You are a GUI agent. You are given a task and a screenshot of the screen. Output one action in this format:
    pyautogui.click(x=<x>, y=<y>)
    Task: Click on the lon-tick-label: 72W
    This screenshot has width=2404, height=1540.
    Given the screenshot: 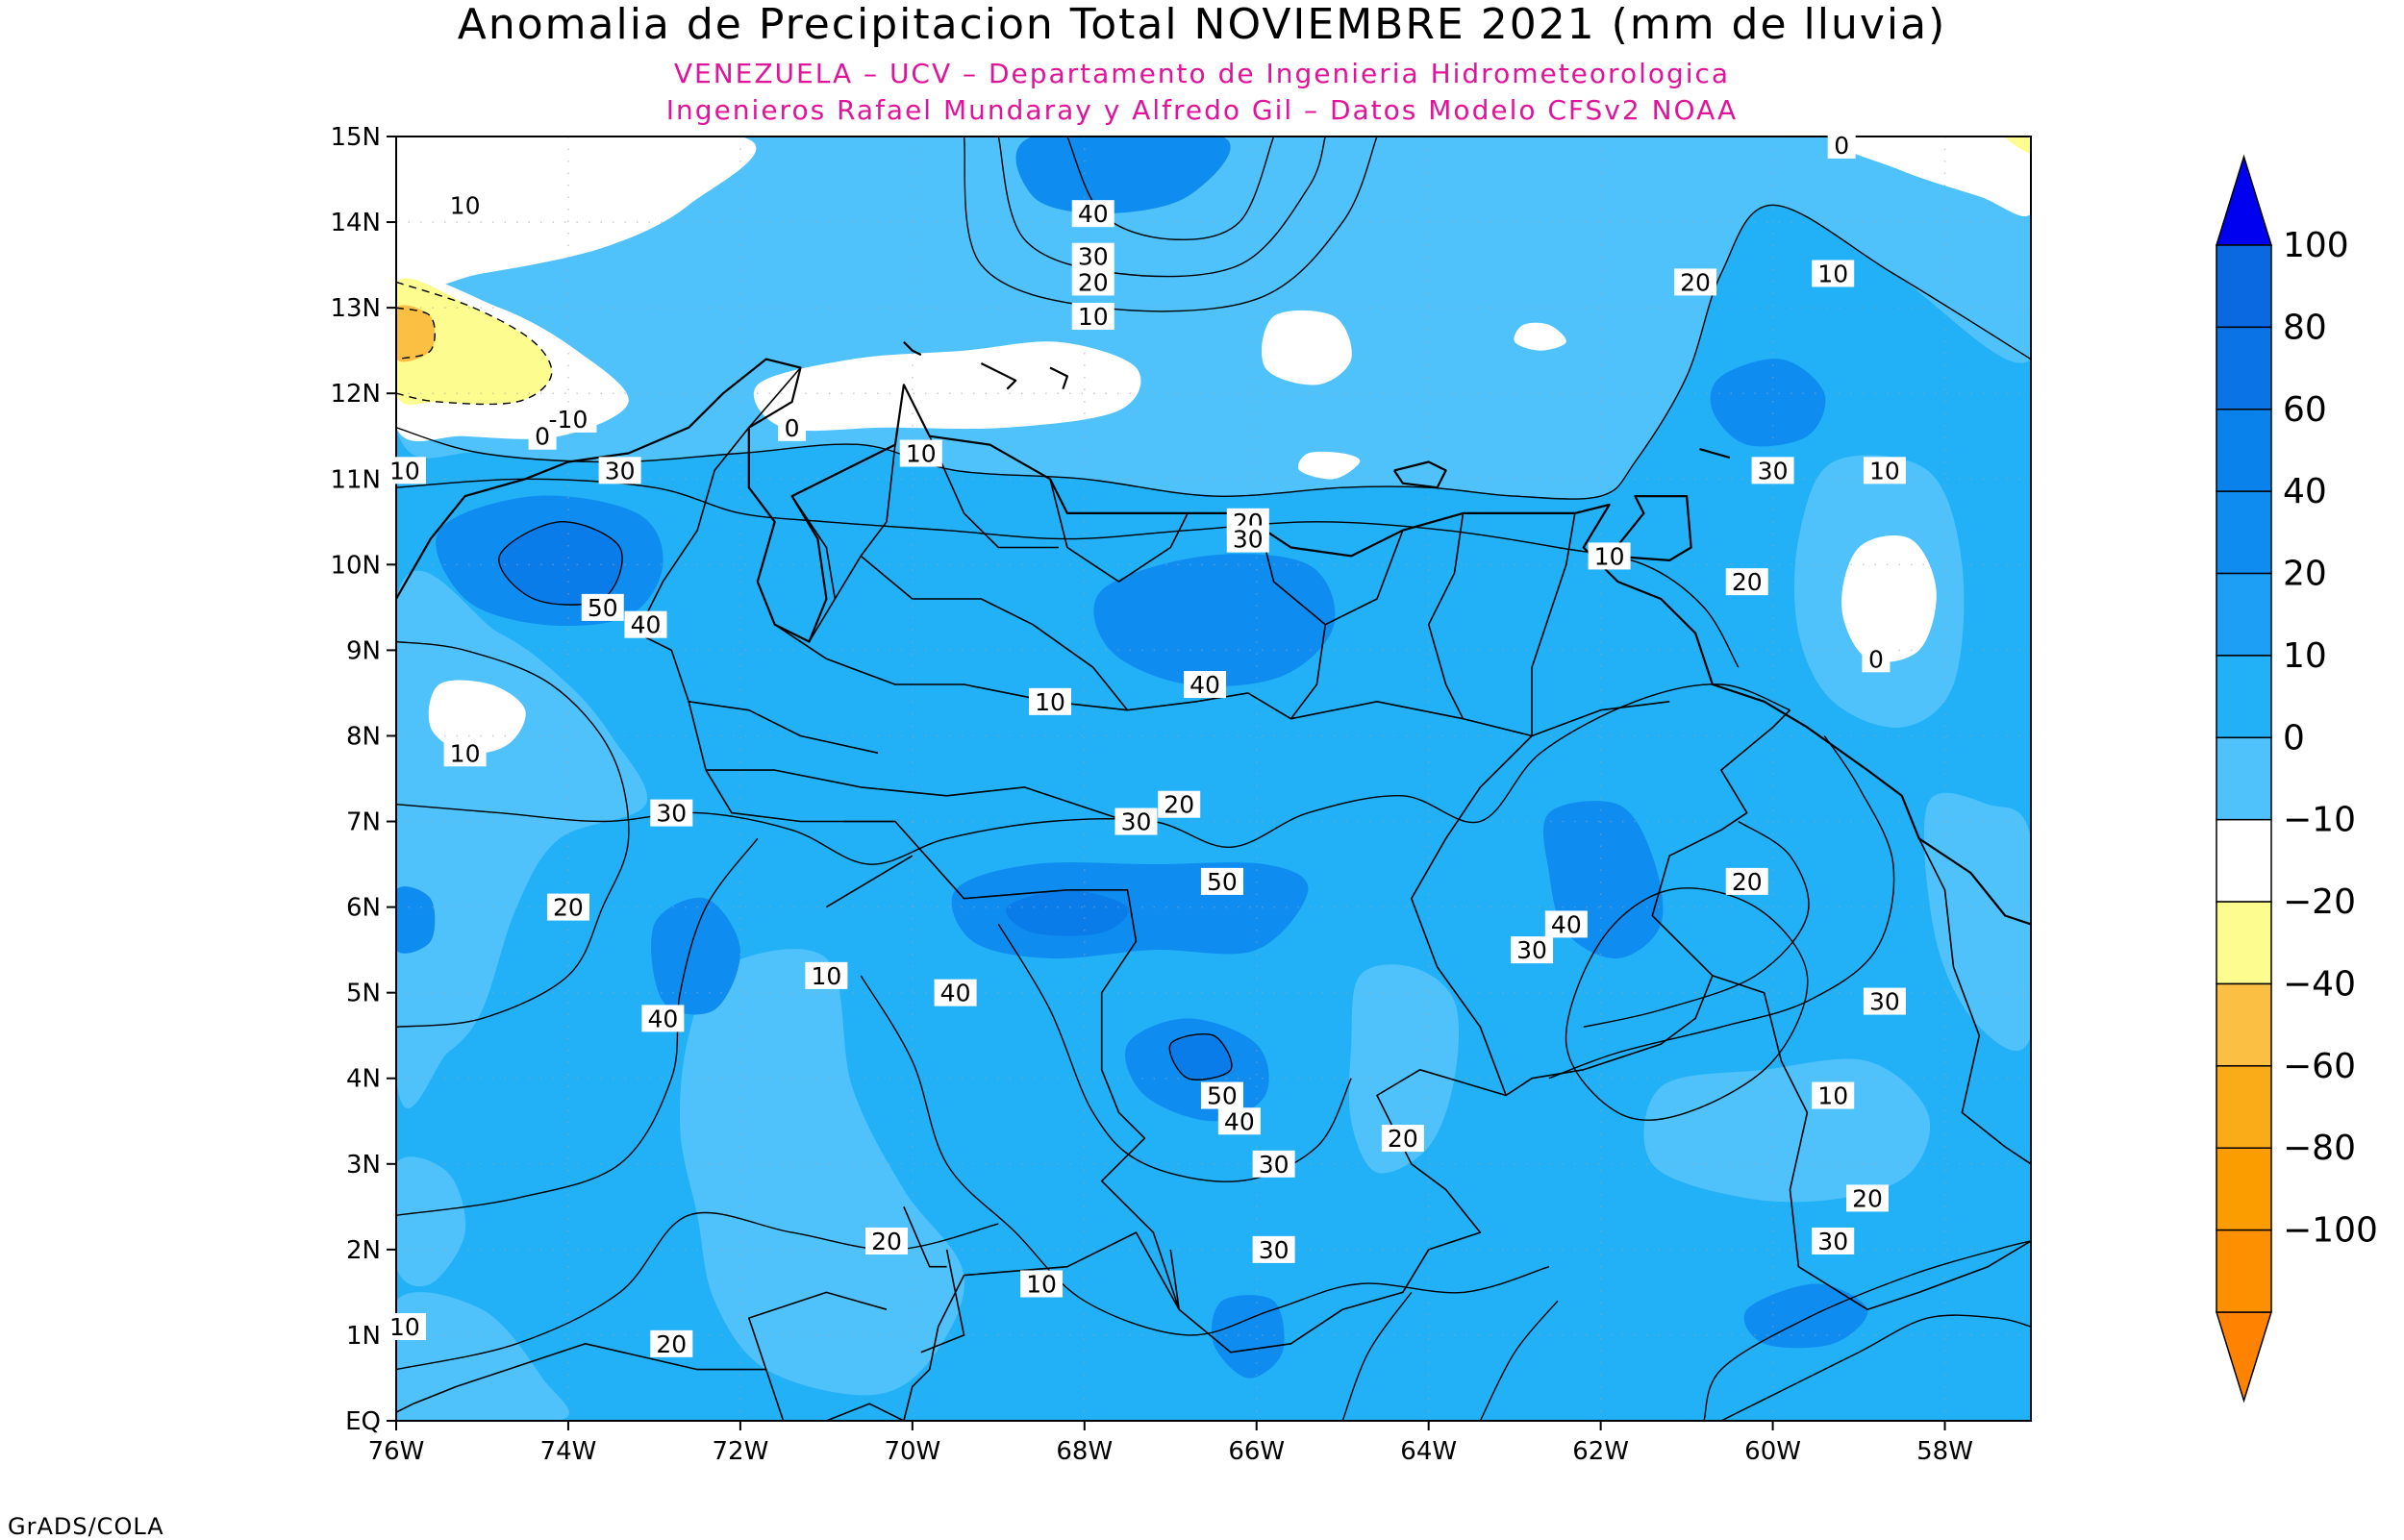 What is the action you would take?
    pyautogui.click(x=740, y=1451)
    